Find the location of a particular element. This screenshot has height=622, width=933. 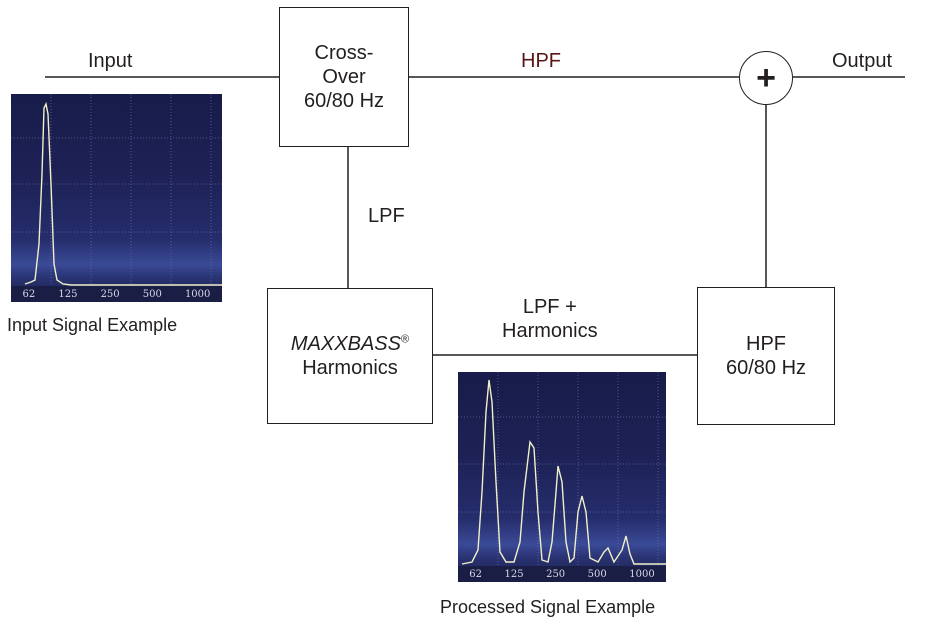

processed-spectrum-plot is located at coordinates (562, 469).